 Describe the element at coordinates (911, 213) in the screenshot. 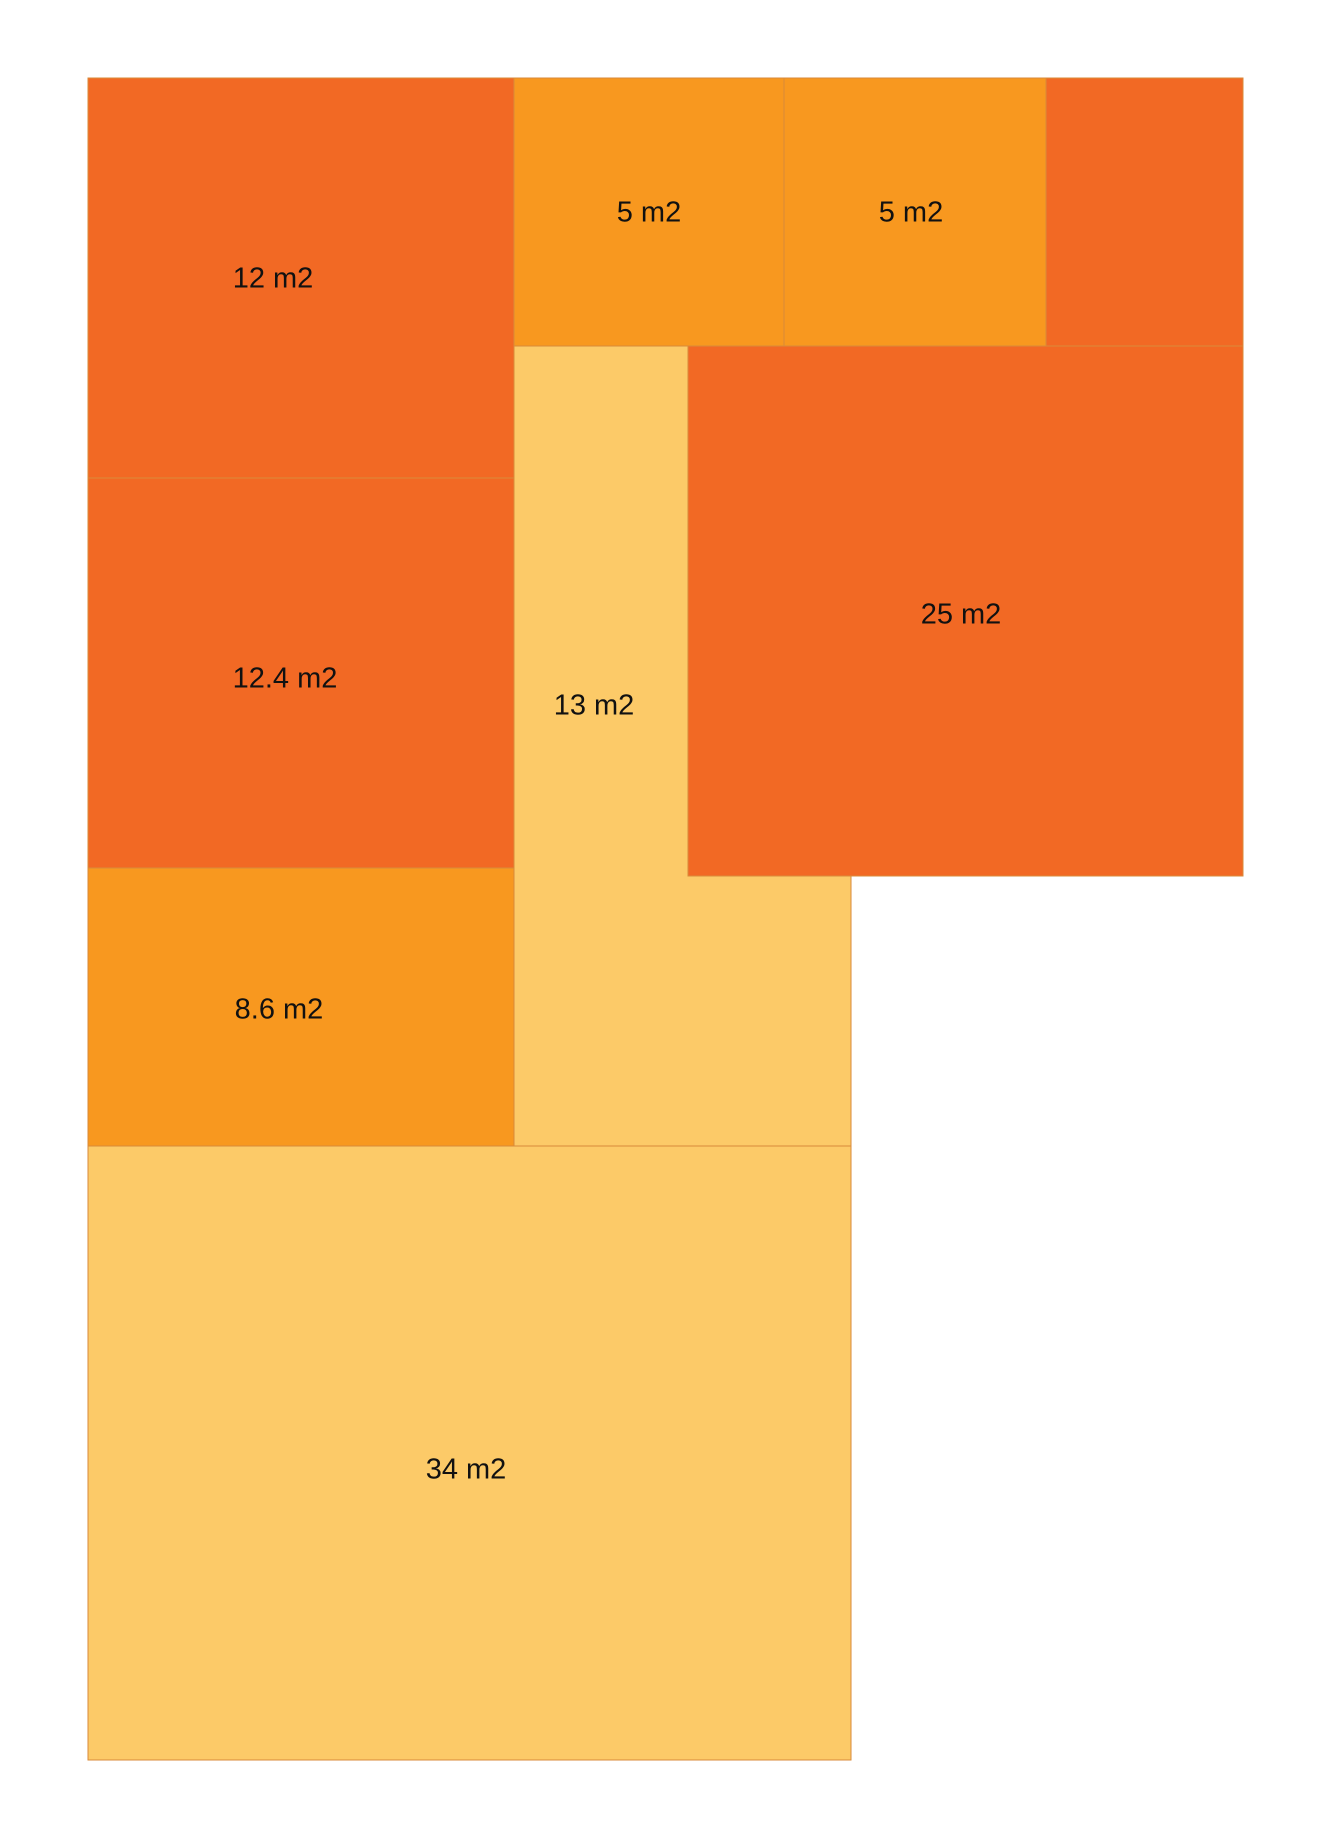

I see `room-5-b-label: 5 m2` at that location.